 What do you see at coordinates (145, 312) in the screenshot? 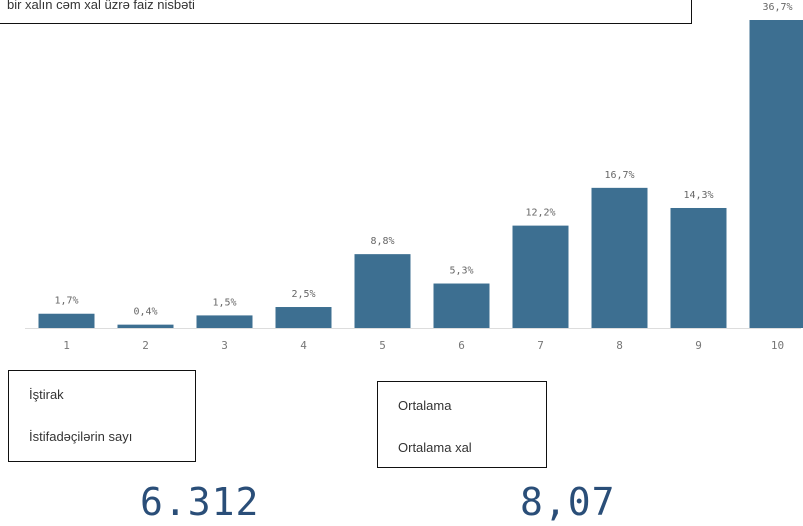
I see `value-label-2: 0,4%` at bounding box center [145, 312].